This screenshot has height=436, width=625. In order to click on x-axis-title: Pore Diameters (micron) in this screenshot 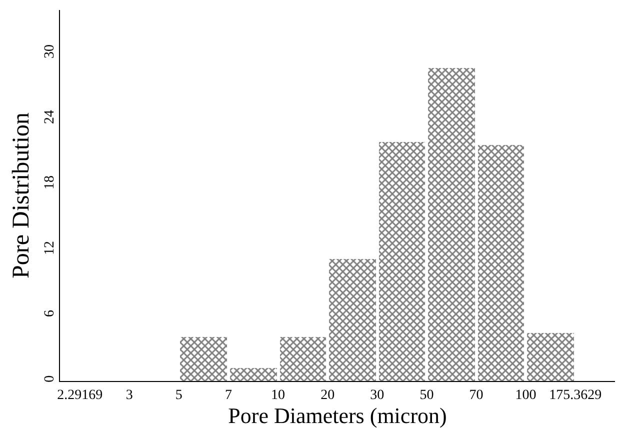, I will do `click(337, 415)`.